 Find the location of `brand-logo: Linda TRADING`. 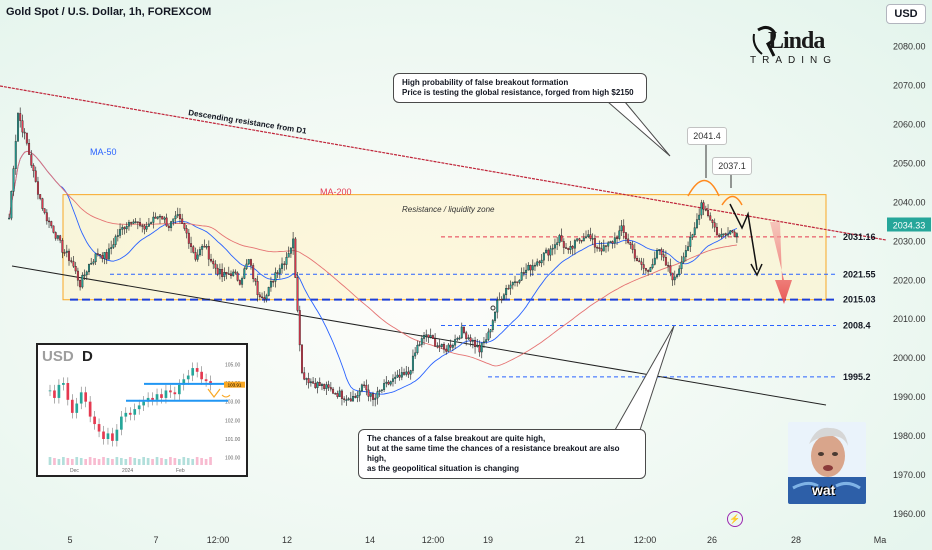

brand-logo: Linda TRADING is located at coordinates (800, 46).